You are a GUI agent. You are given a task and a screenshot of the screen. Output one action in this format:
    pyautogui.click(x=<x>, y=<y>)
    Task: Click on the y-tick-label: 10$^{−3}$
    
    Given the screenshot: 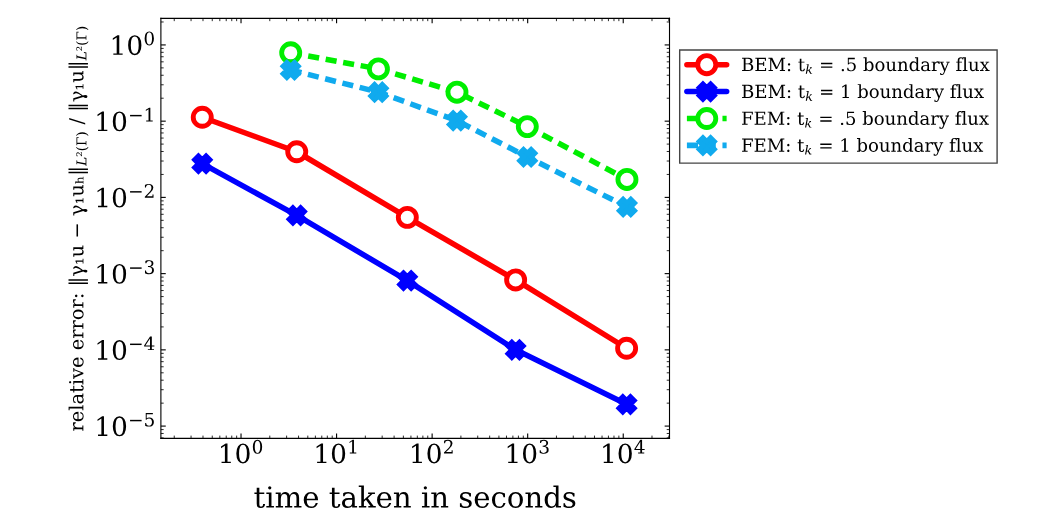 What is the action you would take?
    pyautogui.click(x=125, y=272)
    